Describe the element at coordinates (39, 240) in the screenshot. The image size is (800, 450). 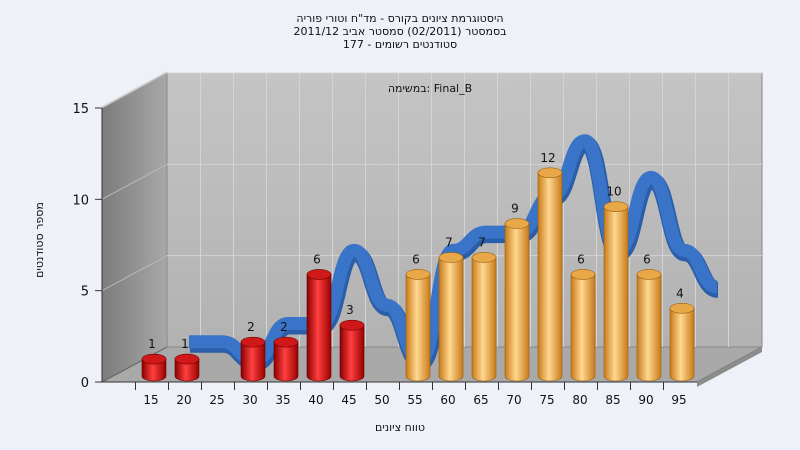
I see `y-axis-title: מספר סטודנטים` at that location.